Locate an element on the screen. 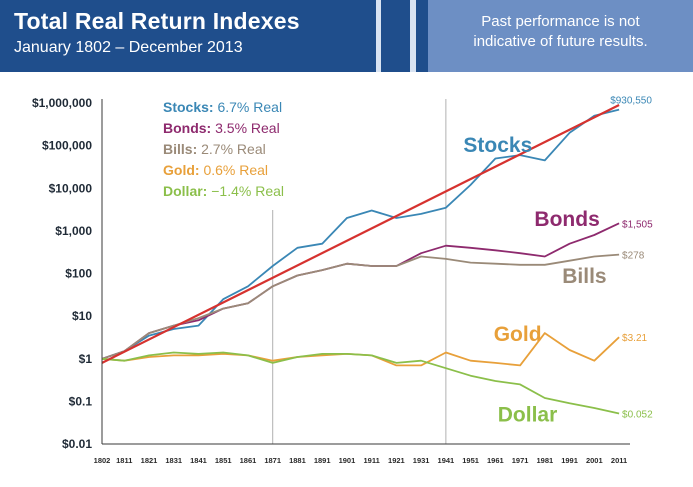 The width and height of the screenshot is (693, 487). end-label-bonds: $1,505 is located at coordinates (637, 224).